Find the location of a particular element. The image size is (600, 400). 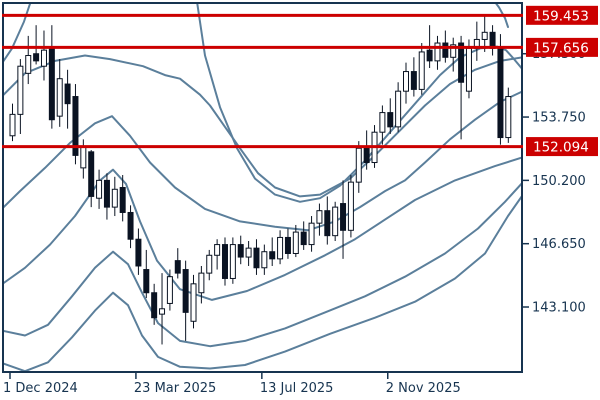

price-level-flag is located at coordinates (562, 15).